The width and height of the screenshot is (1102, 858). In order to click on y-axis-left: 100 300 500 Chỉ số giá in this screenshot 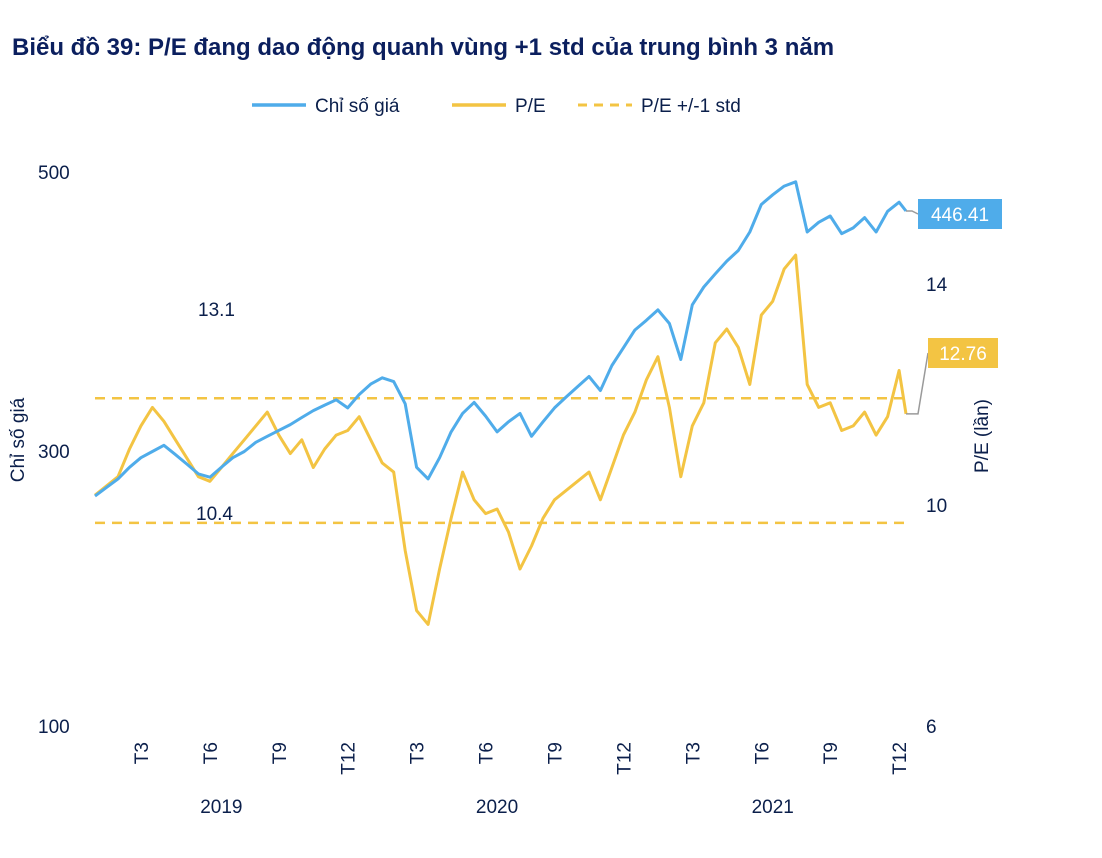, I will do `click(39, 450)`.